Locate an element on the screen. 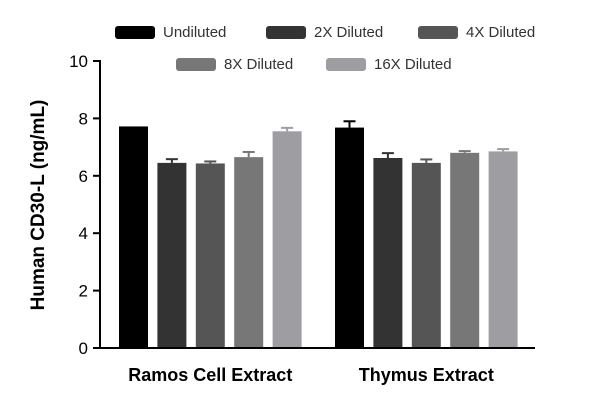 The image size is (600, 409). y-tick-label: 10 is located at coordinates (78, 61).